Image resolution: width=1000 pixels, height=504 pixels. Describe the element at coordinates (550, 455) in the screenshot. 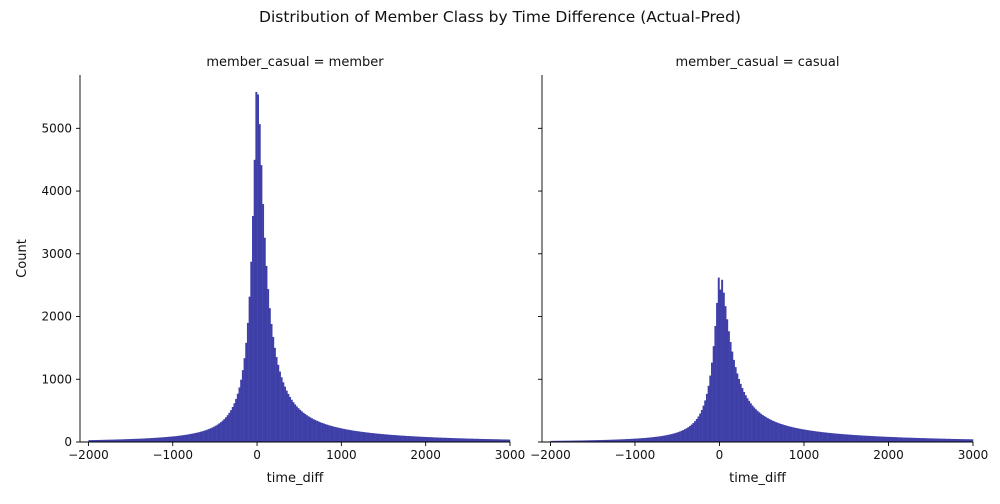

I see `x-tick-label: −2000` at that location.